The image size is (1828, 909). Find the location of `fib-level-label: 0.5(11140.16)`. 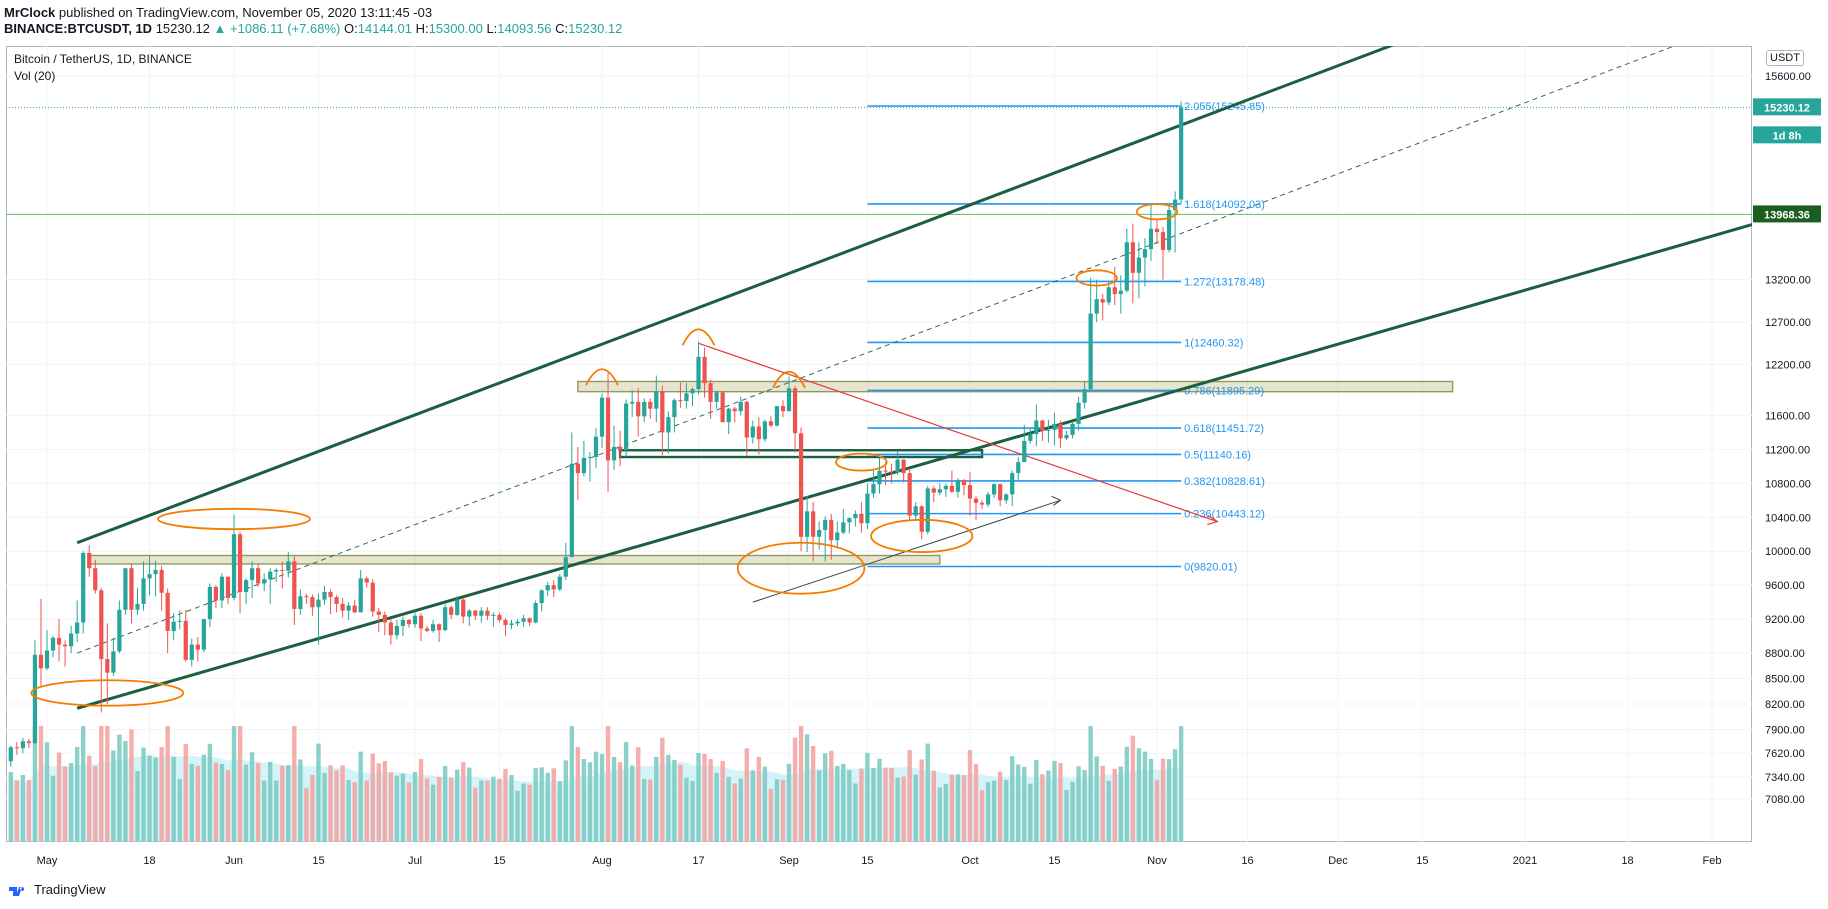

fib-level-label: 0.5(11140.16) is located at coordinates (1217, 455).